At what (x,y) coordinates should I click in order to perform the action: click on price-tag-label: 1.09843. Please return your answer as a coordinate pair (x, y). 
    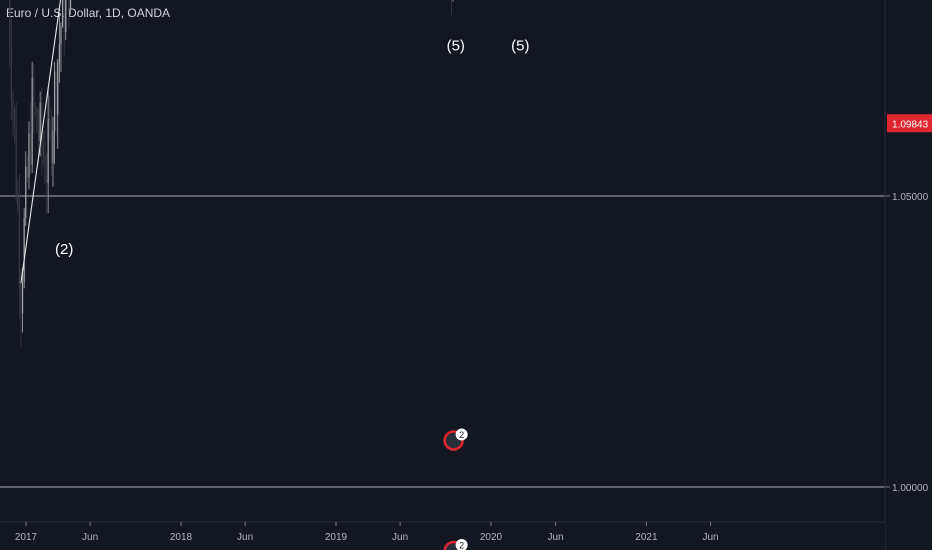
    Looking at the image, I should click on (910, 124).